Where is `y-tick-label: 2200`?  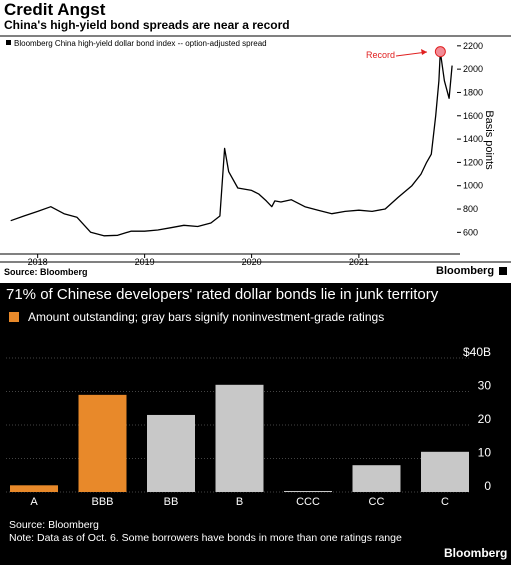
y-tick-label: 2200 is located at coordinates (473, 46).